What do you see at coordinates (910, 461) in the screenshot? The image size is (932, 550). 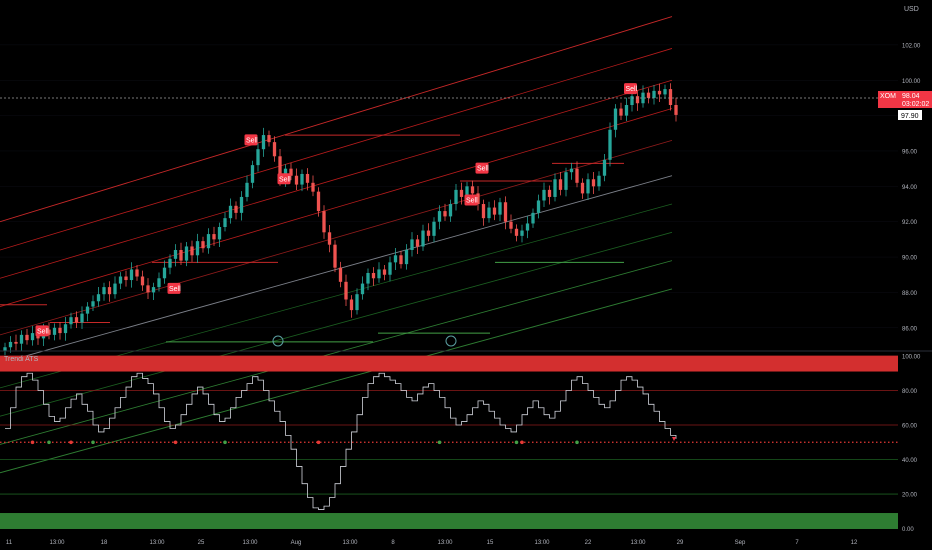 I see `indicator-tick-label: 40.00` at bounding box center [910, 461].